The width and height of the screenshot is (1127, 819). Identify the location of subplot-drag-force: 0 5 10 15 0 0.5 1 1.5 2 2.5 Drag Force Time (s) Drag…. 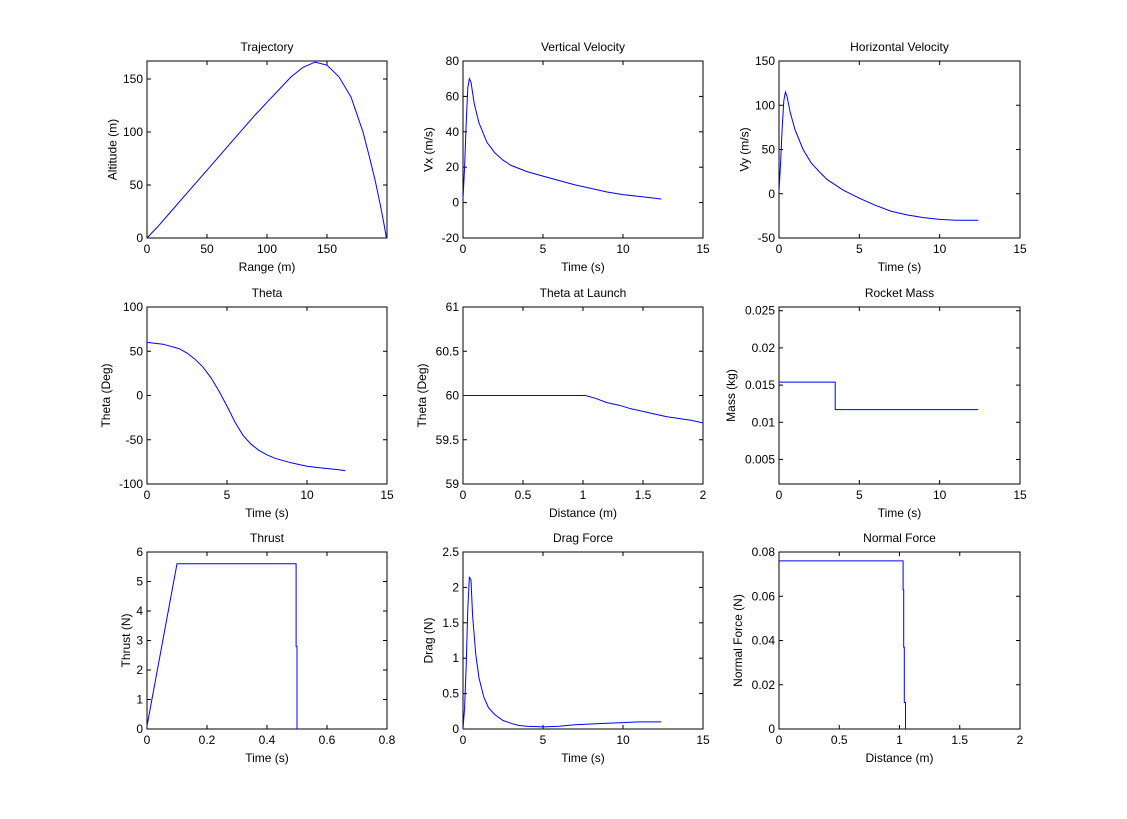
(566, 648).